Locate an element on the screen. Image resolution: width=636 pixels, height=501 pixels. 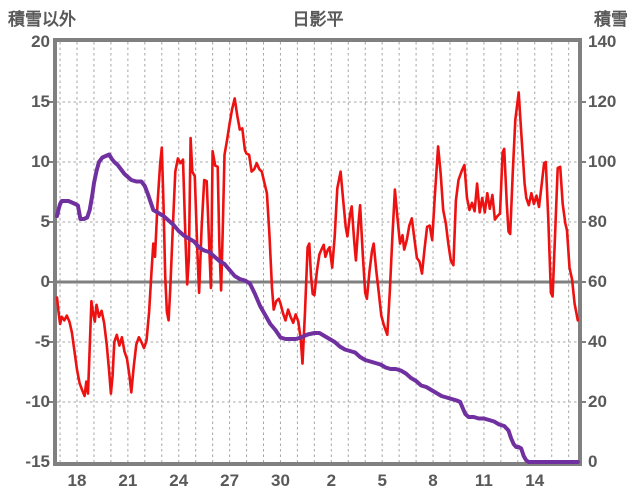
left-axis-label-0: 0 is located at coordinates (45, 281).